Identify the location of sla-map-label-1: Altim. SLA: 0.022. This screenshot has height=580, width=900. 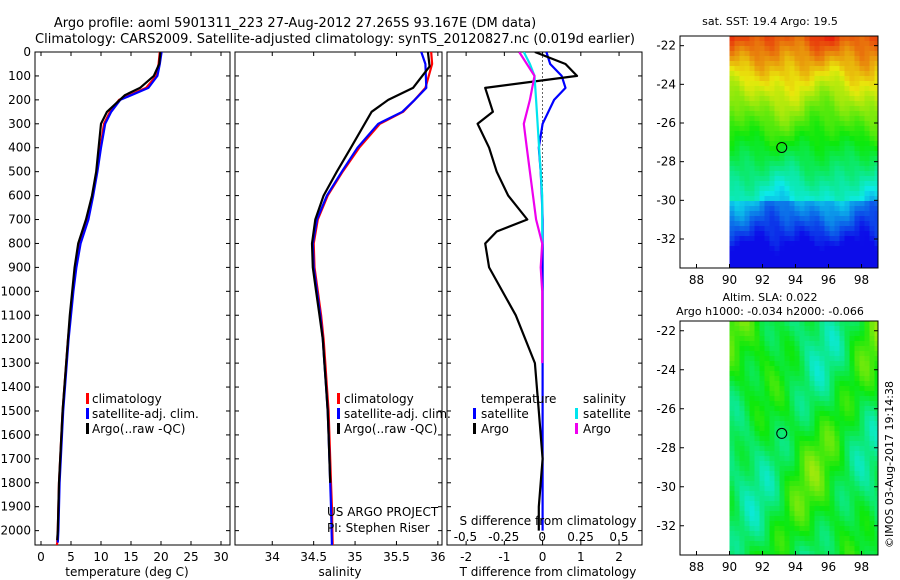
(769, 297).